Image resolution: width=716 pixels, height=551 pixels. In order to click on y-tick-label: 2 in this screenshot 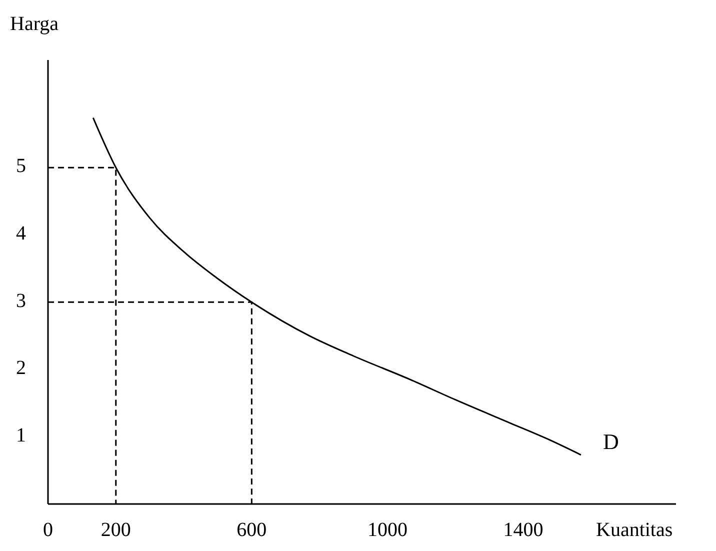, I will do `click(21, 368)`.